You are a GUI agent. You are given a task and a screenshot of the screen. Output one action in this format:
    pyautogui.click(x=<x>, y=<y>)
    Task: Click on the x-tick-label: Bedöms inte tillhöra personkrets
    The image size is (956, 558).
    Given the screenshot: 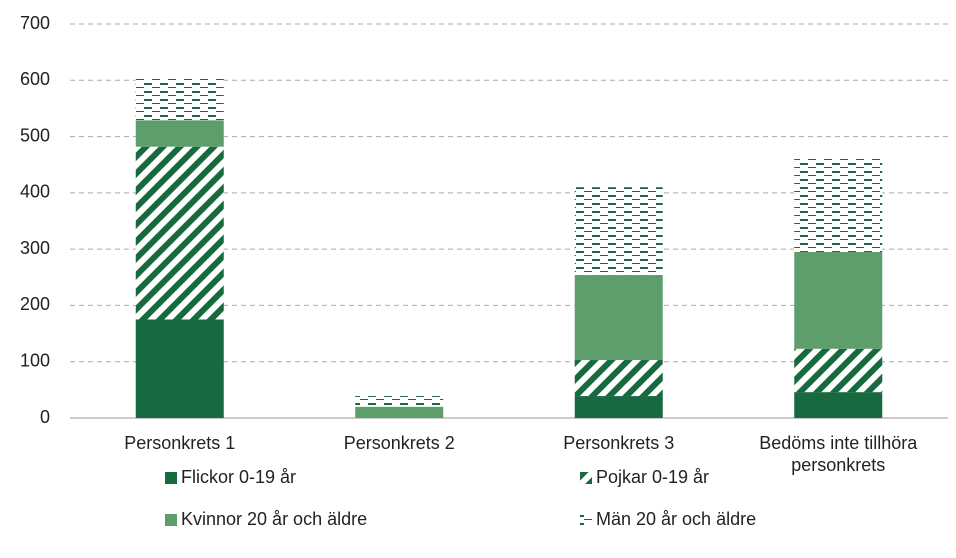 What is the action you would take?
    pyautogui.click(x=838, y=454)
    